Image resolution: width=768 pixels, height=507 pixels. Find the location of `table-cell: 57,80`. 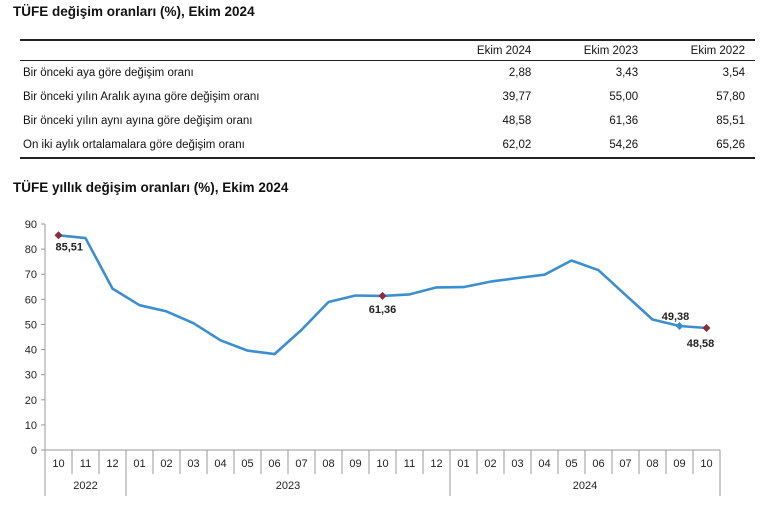

table-cell: 57,80 is located at coordinates (730, 97).